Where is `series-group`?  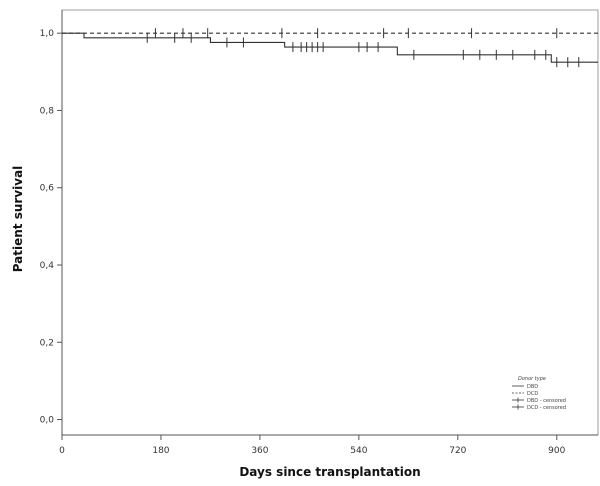
series-group is located at coordinates (330, 48).